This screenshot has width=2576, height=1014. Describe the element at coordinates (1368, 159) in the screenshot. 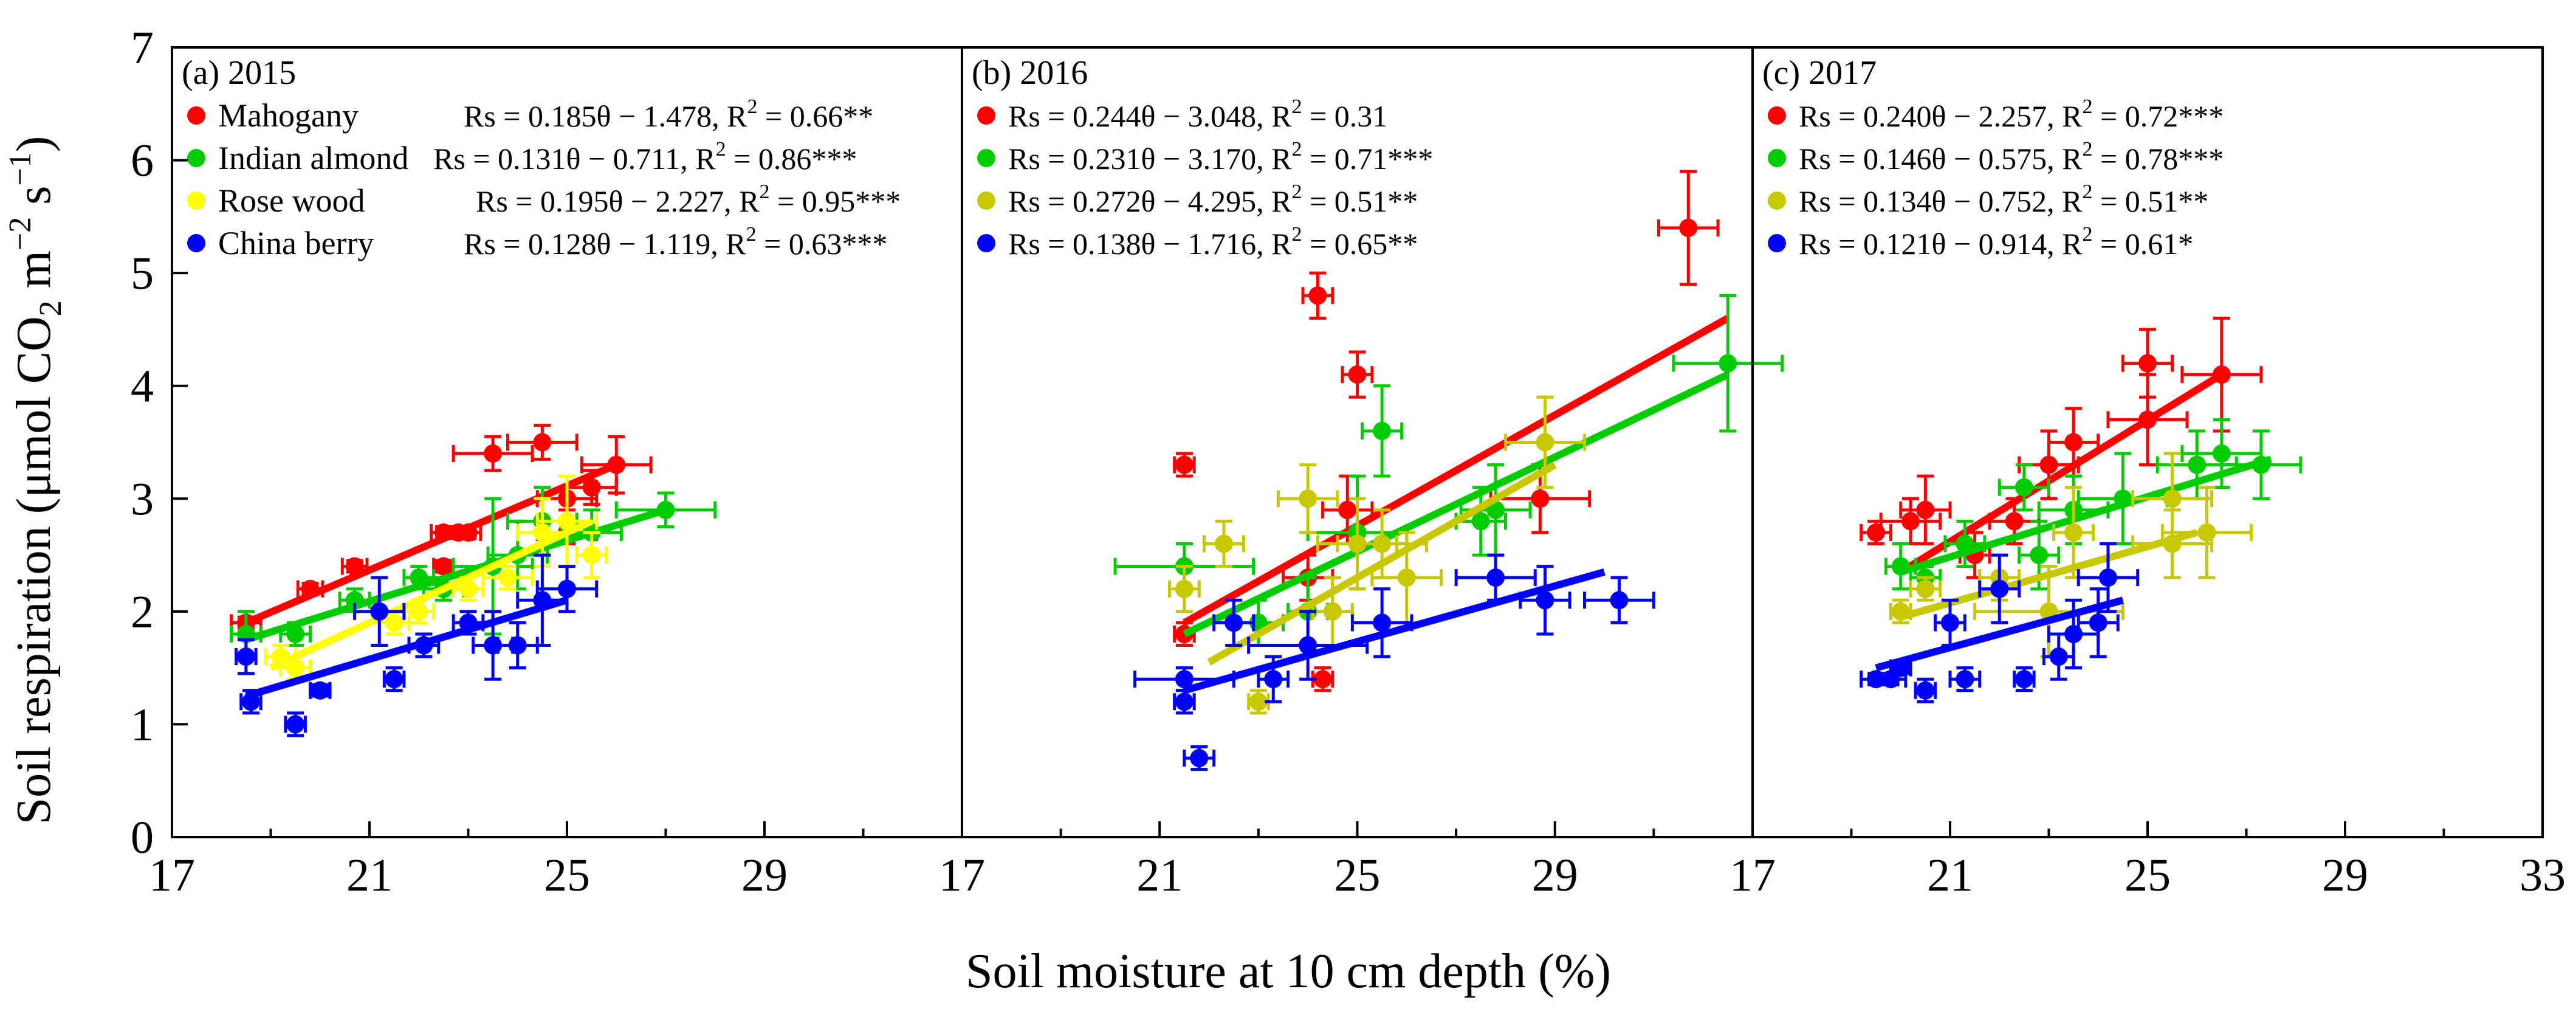

I see `equation-r2: = 0.71***` at that location.